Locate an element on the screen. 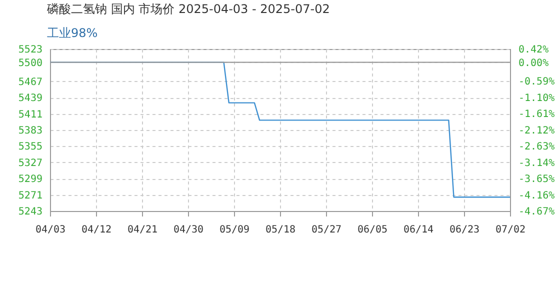 The width and height of the screenshot is (560, 300). y-tick-label: 5271 is located at coordinates (30, 196).